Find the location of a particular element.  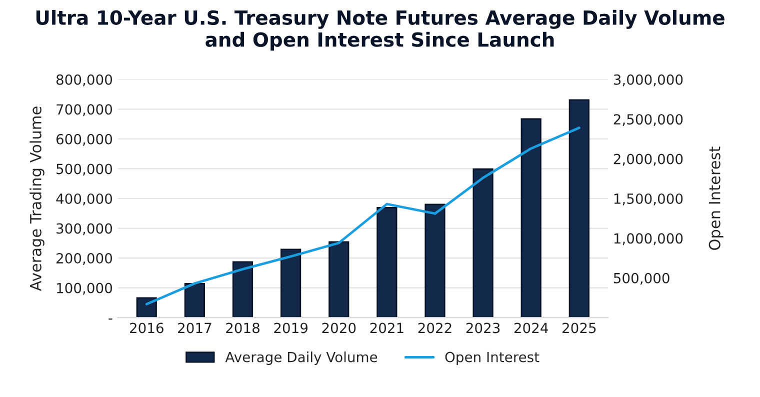

y2-tick-label: 3,000,000 is located at coordinates (648, 80).